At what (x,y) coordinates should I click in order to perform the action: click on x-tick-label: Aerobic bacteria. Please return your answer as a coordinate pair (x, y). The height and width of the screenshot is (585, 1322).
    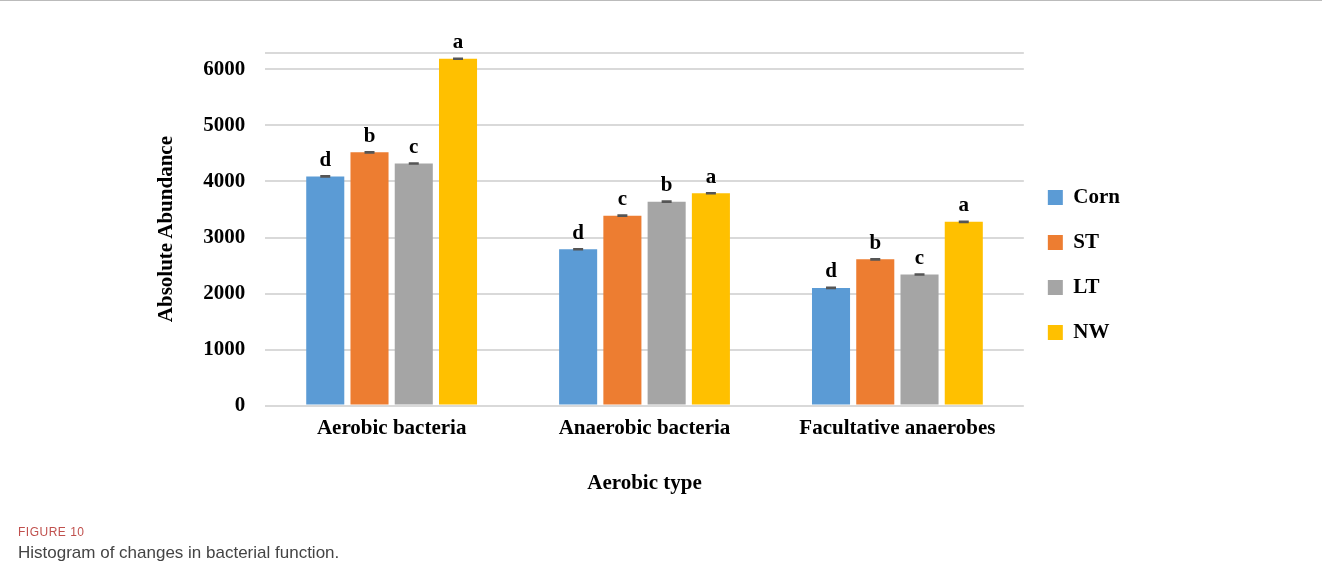
    Looking at the image, I should click on (391, 426).